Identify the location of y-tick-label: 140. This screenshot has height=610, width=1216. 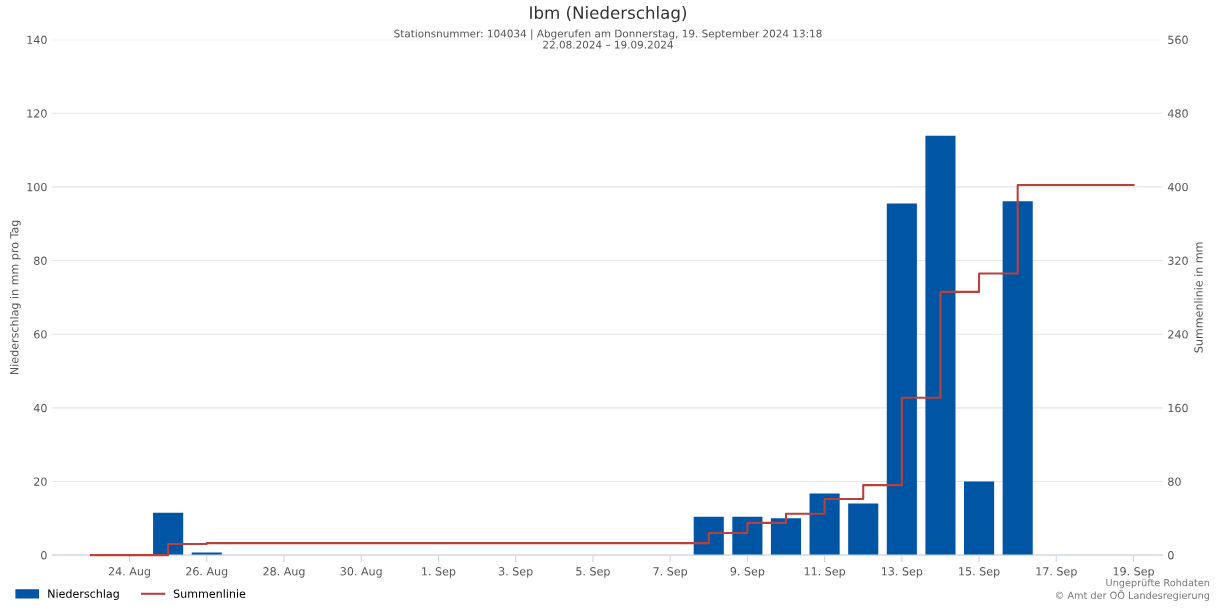
(37, 40).